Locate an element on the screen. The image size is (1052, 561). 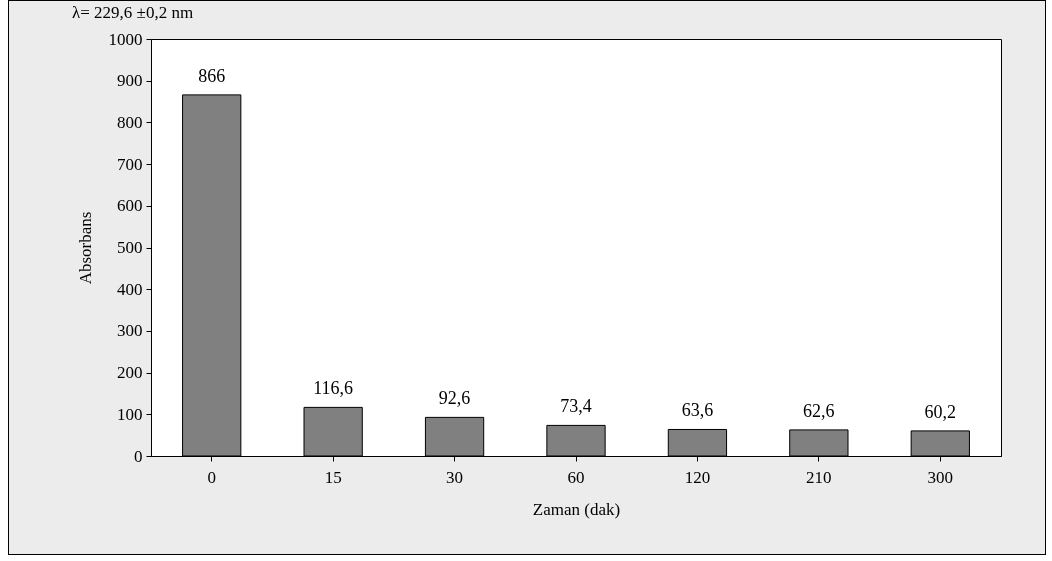
data-label: 73,4 is located at coordinates (576, 406).